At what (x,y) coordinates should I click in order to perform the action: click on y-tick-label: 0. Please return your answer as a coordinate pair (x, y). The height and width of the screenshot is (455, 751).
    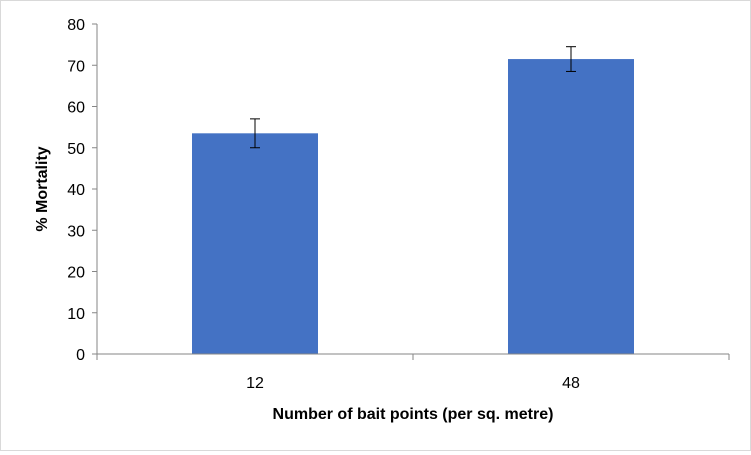
    Looking at the image, I should click on (80, 355).